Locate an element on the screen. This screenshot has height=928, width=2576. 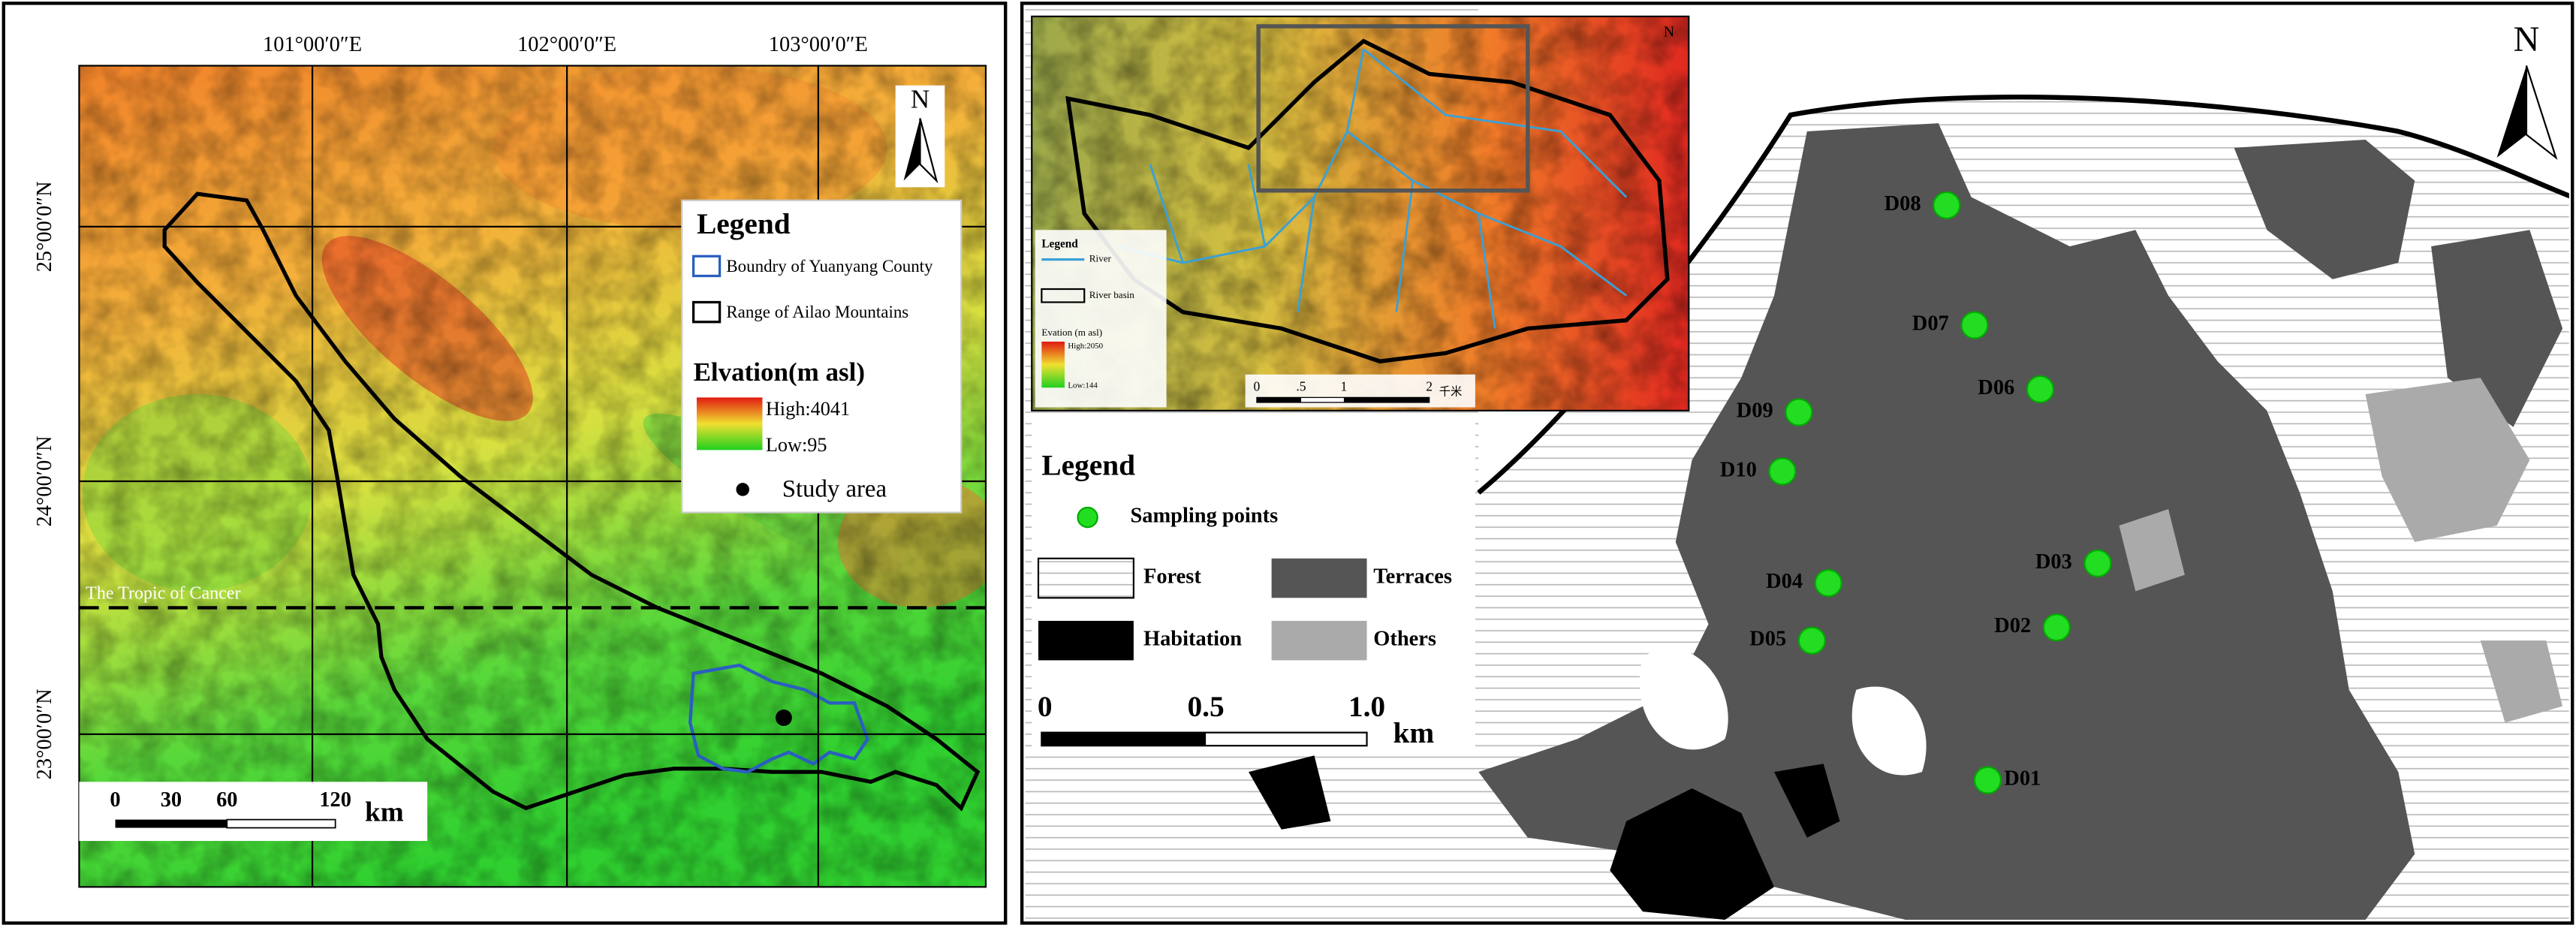
legend-point is located at coordinates (1087, 517).